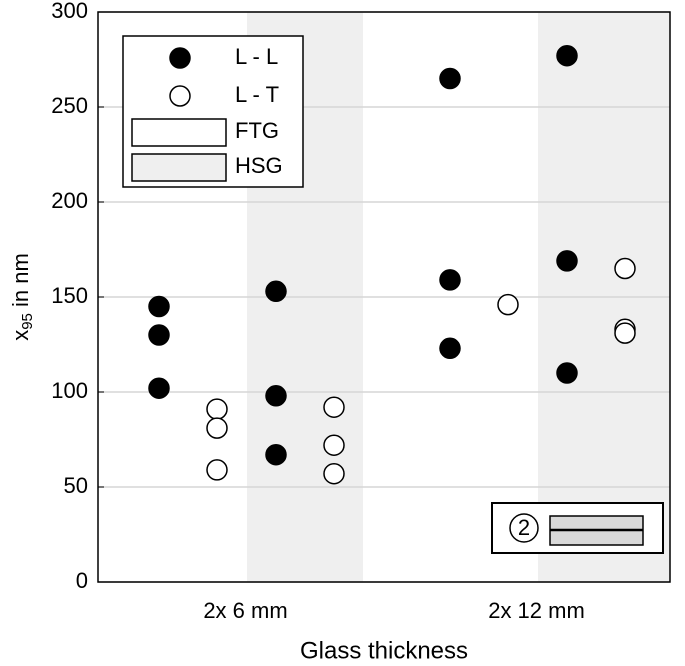 The height and width of the screenshot is (666, 685). I want to click on x-tick-label: 2x 6 mm, so click(245, 610).